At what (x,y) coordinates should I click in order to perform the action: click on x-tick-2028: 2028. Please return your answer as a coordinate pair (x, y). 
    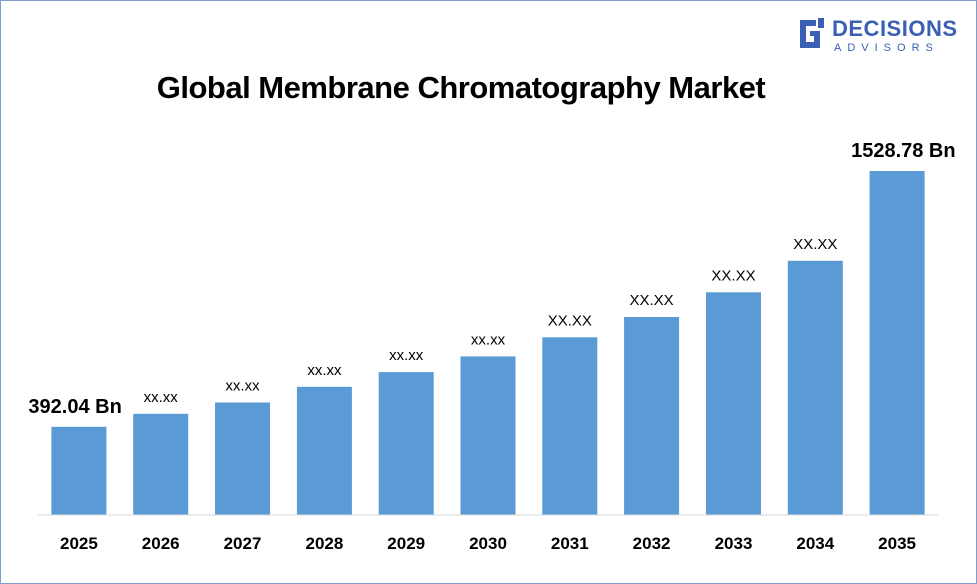
    Looking at the image, I should click on (324, 543).